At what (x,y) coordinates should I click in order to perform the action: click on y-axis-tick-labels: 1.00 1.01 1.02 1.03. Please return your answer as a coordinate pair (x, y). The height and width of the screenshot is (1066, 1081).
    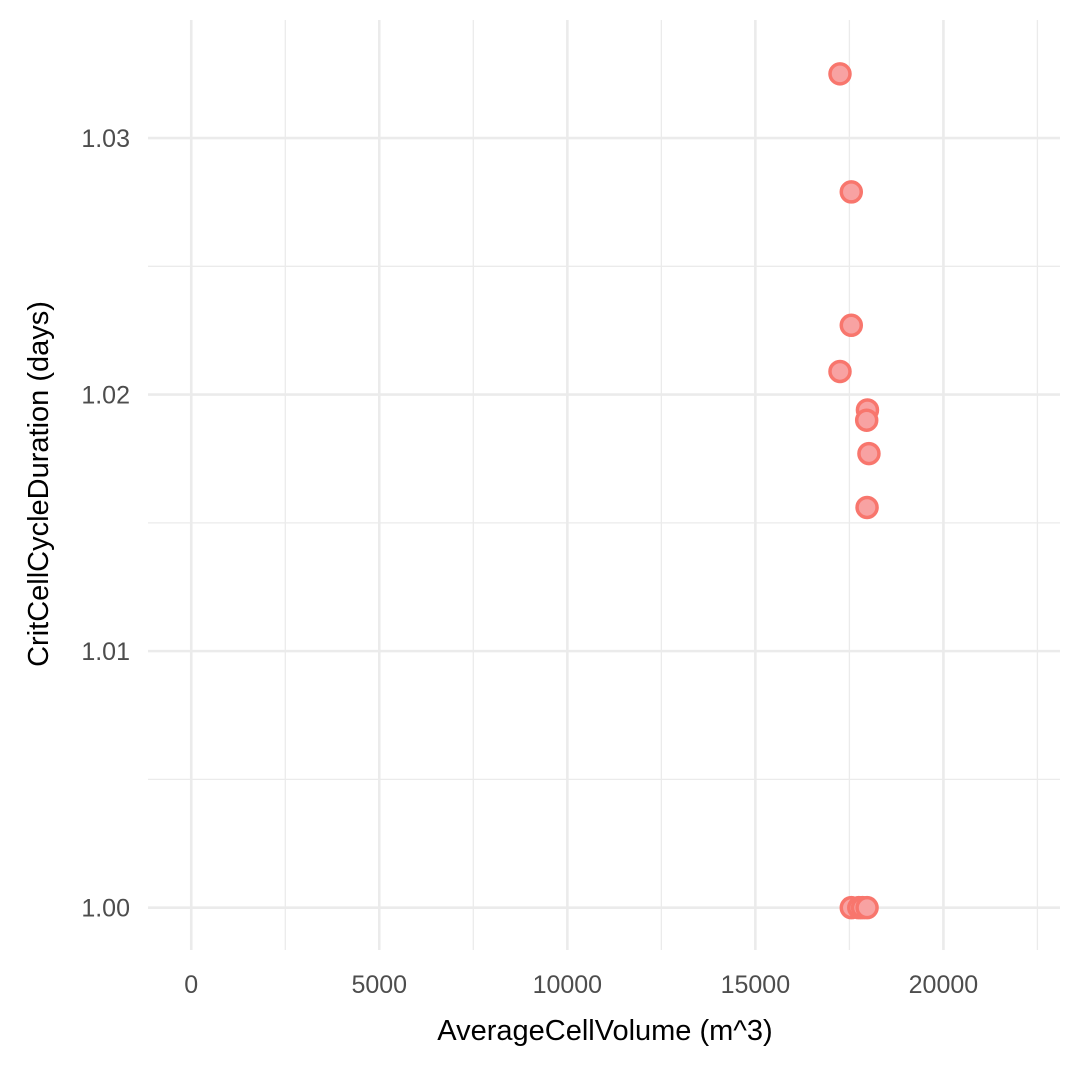
    Looking at the image, I should click on (105, 524).